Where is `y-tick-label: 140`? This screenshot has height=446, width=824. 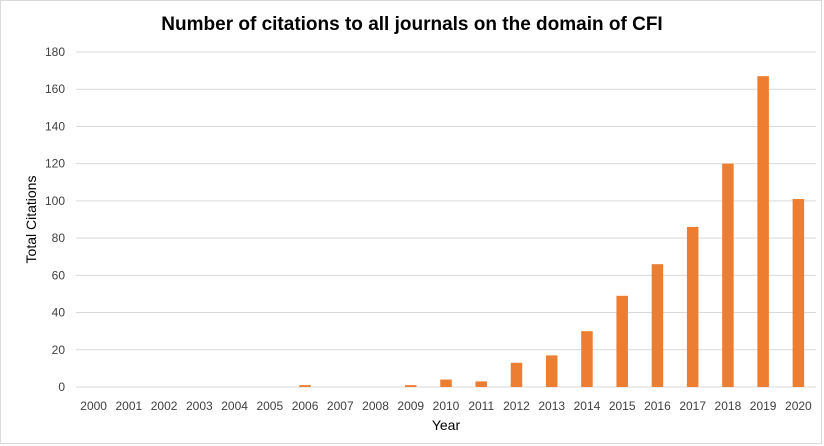 y-tick-label: 140 is located at coordinates (55, 126).